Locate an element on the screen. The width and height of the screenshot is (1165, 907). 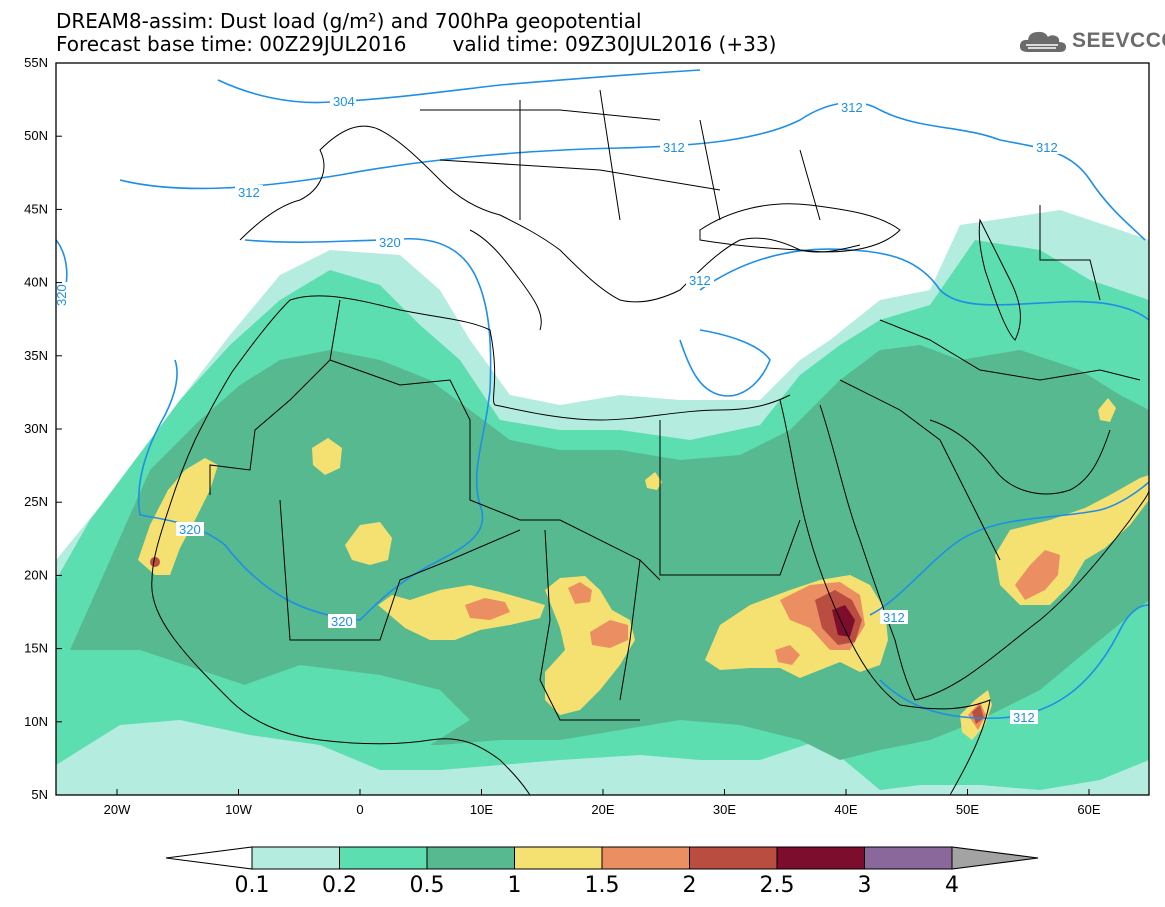
svg-text: 304 is located at coordinates (344, 101).